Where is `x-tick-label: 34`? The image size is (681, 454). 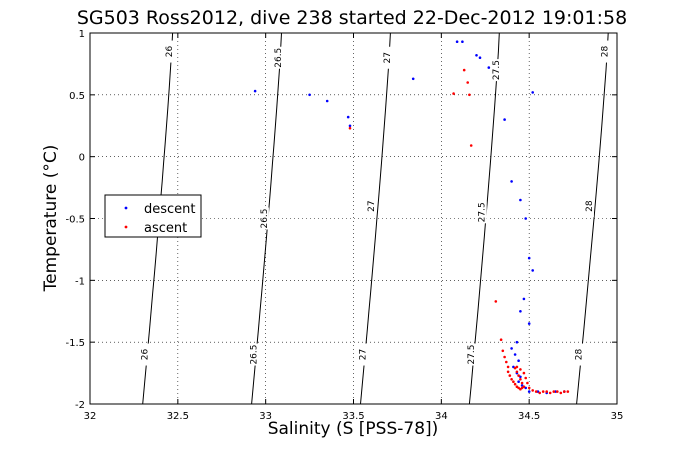
x-tick-label: 34 is located at coordinates (441, 416).